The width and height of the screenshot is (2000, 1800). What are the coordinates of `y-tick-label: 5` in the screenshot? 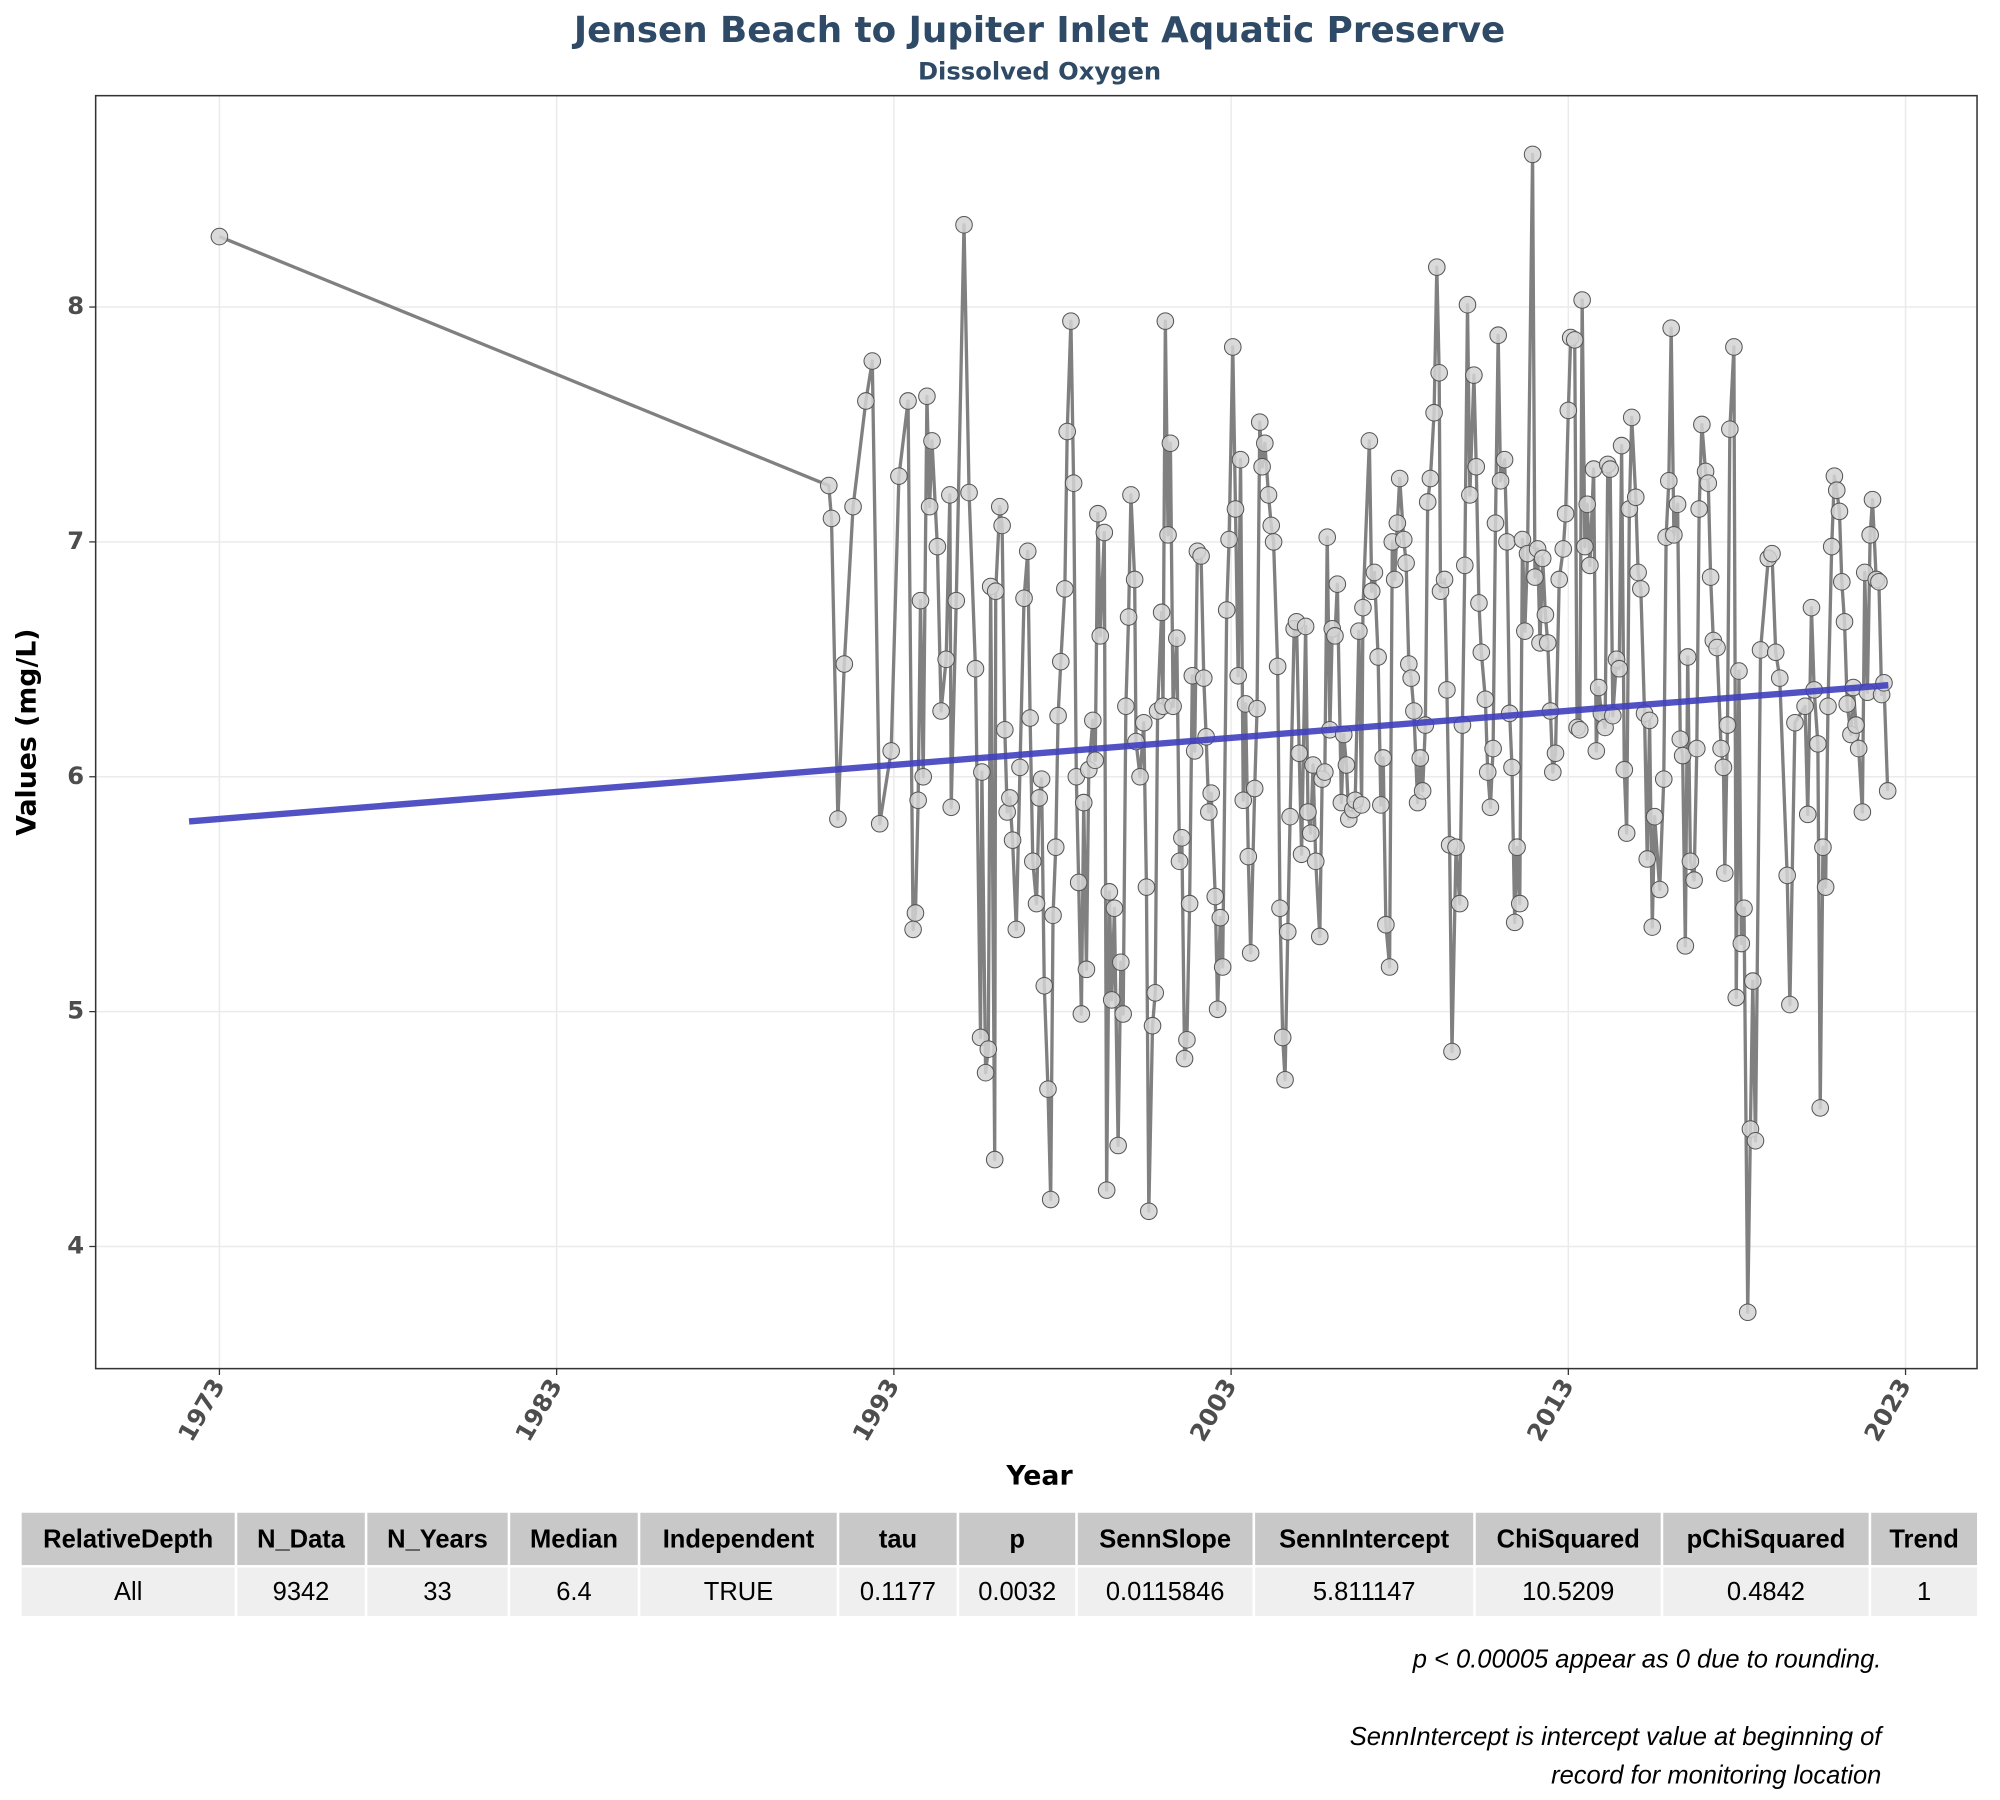 It's located at (75, 1011).